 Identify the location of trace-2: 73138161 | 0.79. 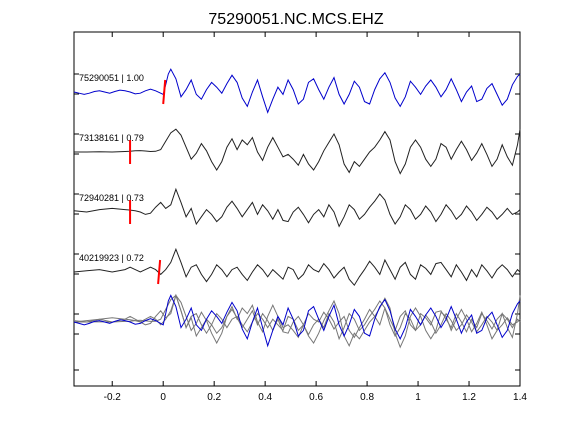
(297, 151).